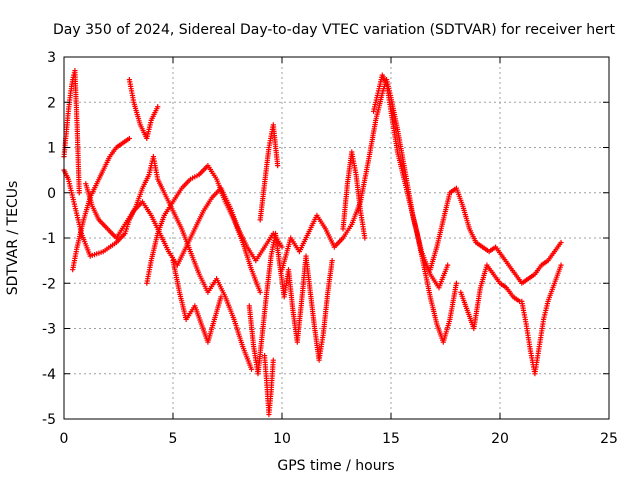  I want to click on y-tick-label: 3, so click(51, 58).